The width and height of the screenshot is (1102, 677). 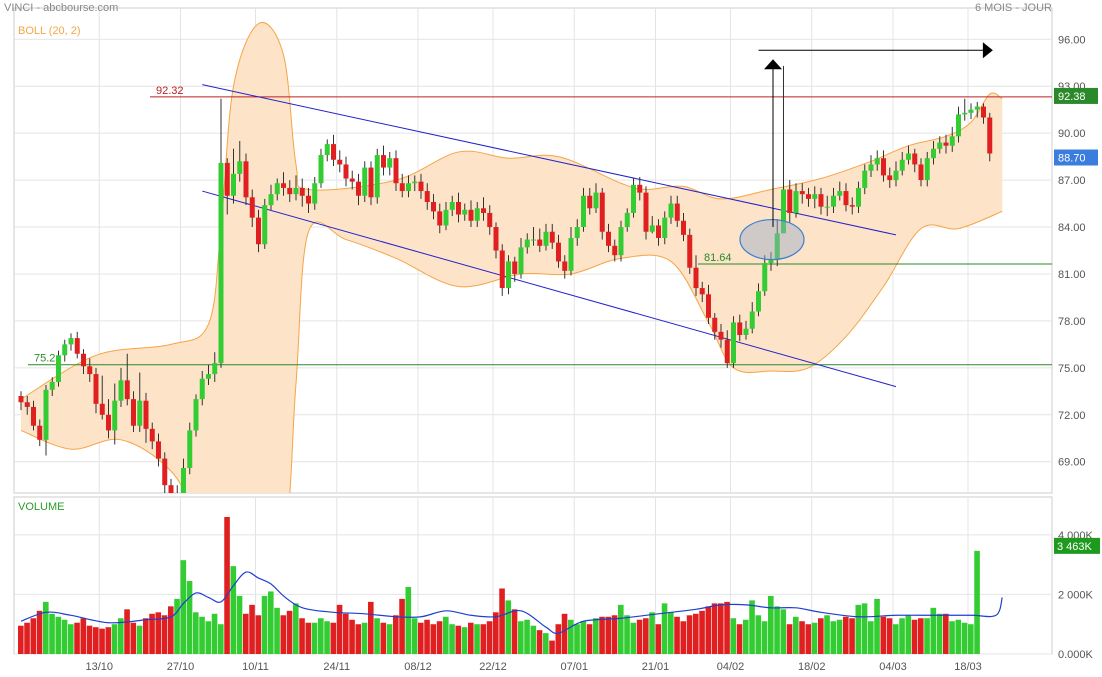 I want to click on volume-moving-average, so click(x=511, y=602).